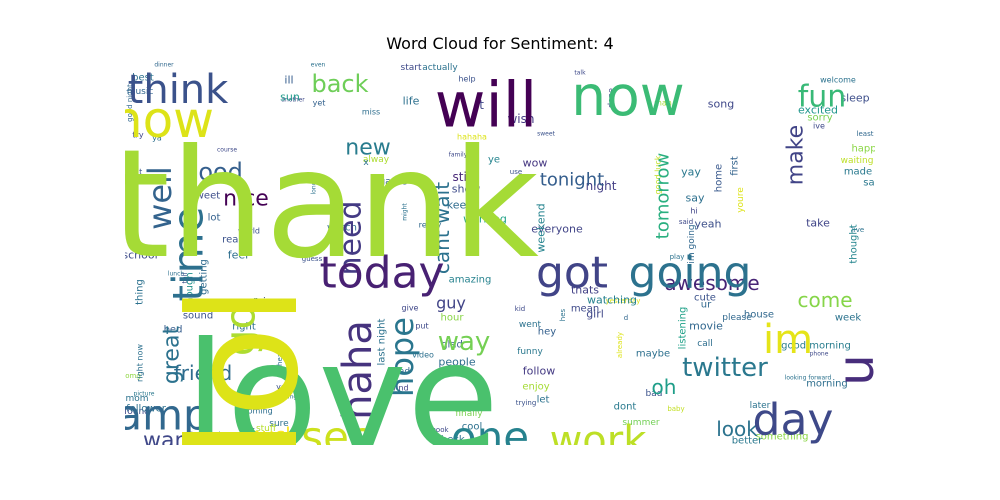  I want to click on word-good-night: good night, so click(130, 103).